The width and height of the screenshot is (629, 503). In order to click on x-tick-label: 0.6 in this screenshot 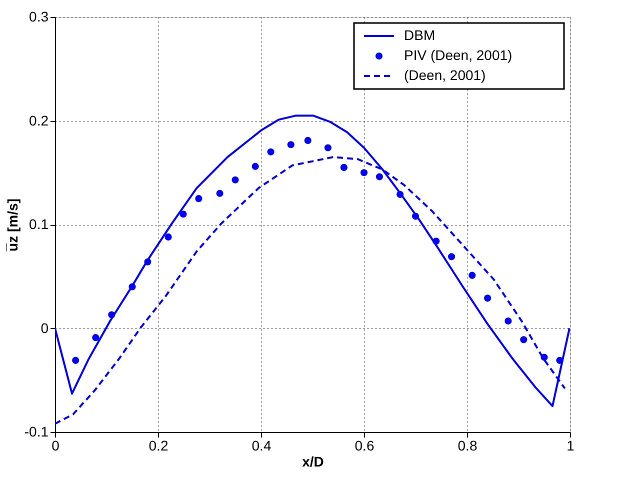, I will do `click(364, 446)`.